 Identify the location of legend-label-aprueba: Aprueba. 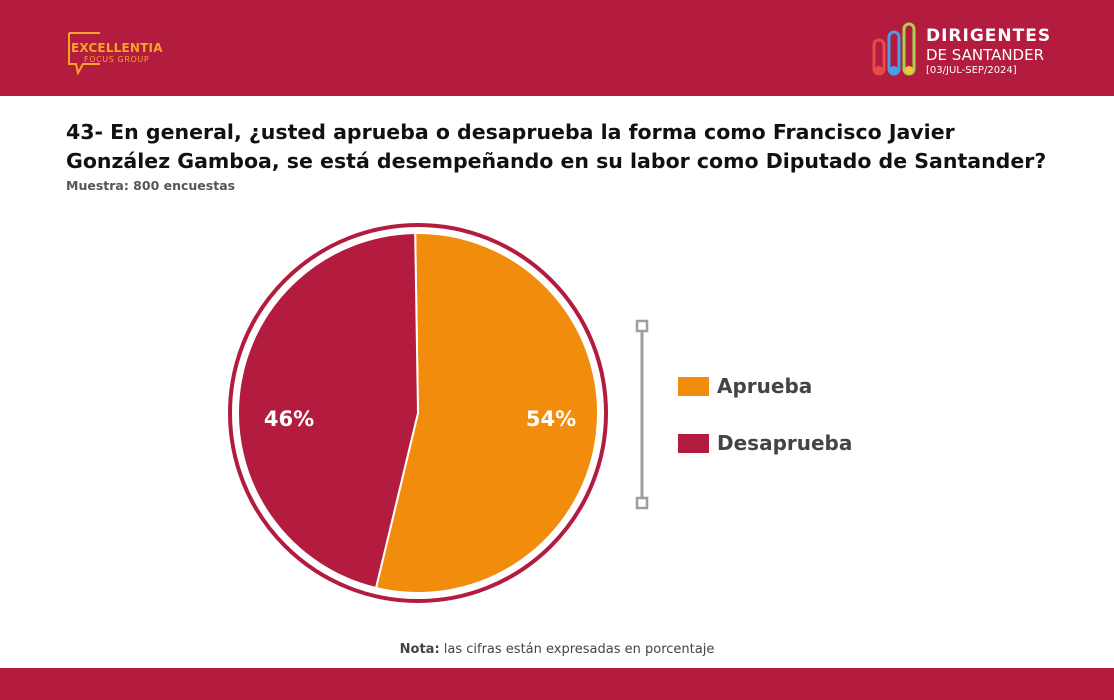
(765, 386).